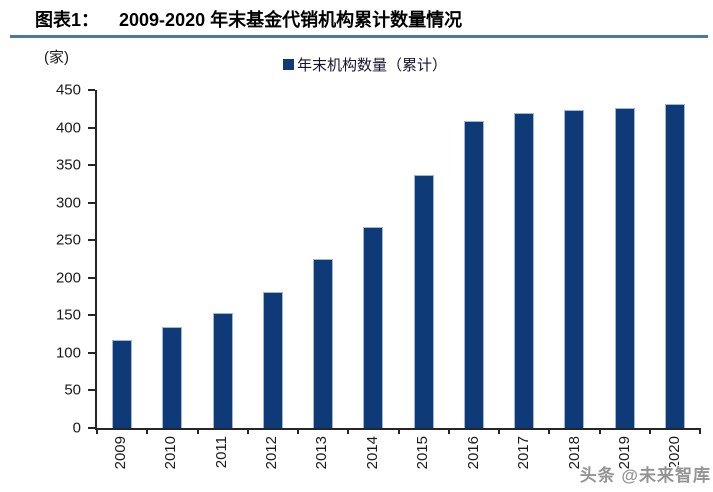  I want to click on chart-legend: 年末机构数量（累计）, so click(365, 64).